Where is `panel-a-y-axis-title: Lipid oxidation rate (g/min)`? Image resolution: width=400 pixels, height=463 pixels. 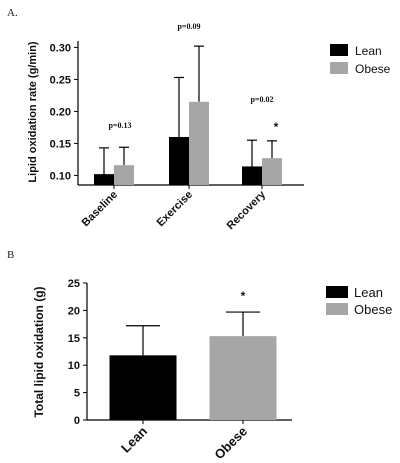 panel-a-y-axis-title: Lipid oxidation rate (g/min) is located at coordinates (33, 112).